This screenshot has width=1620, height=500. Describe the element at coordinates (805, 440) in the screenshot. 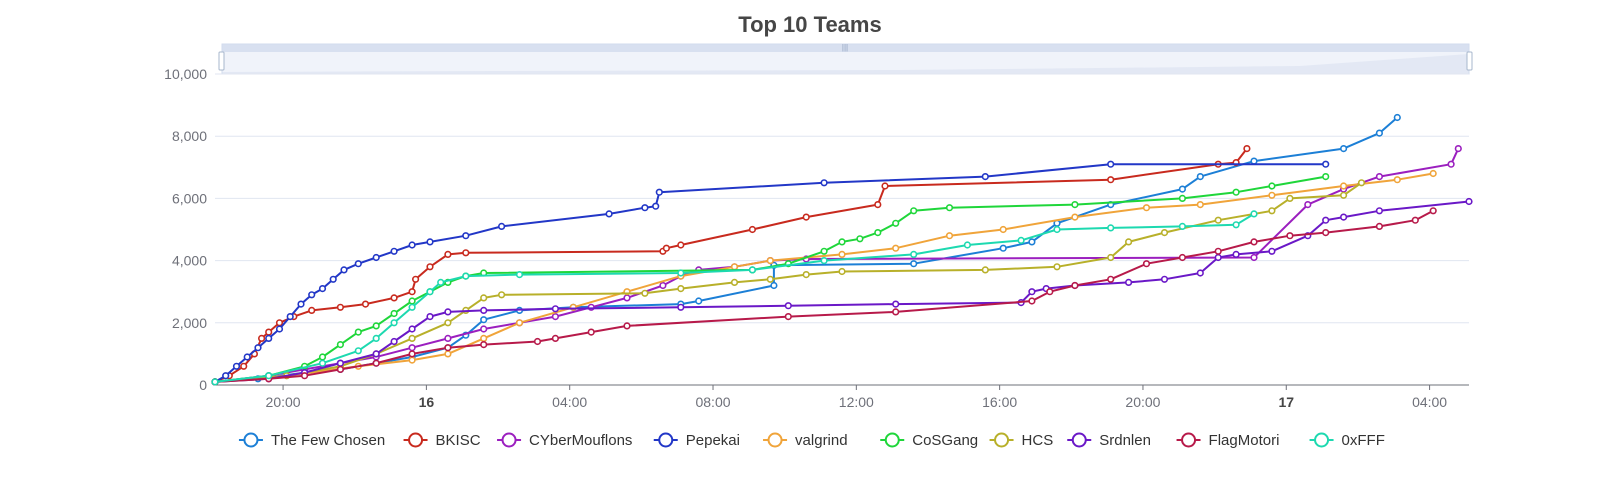

I see `legend-item: valgrind` at that location.